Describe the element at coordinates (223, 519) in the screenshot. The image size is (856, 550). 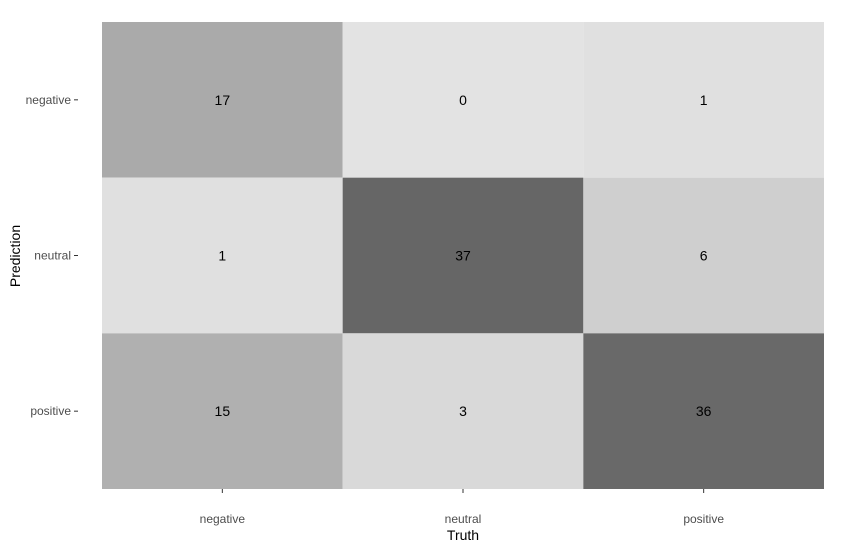
I see `x-tick-label-negative: negative` at that location.